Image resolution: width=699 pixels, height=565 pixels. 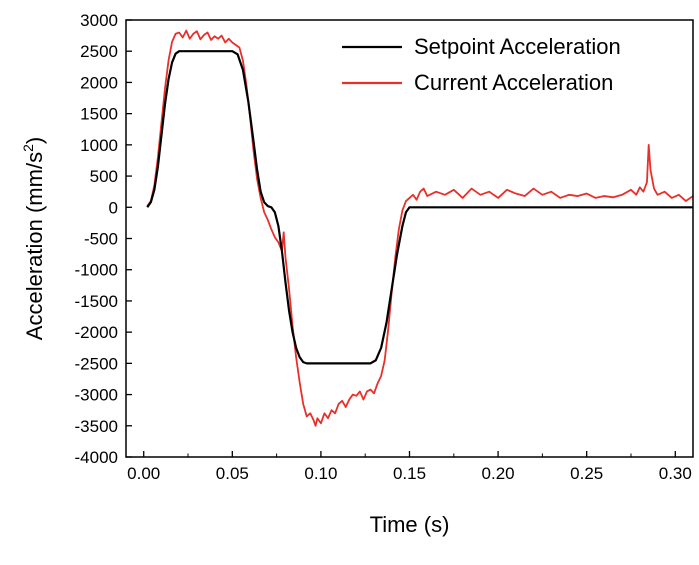 I want to click on y-tick-label: 1000, so click(x=99, y=145).